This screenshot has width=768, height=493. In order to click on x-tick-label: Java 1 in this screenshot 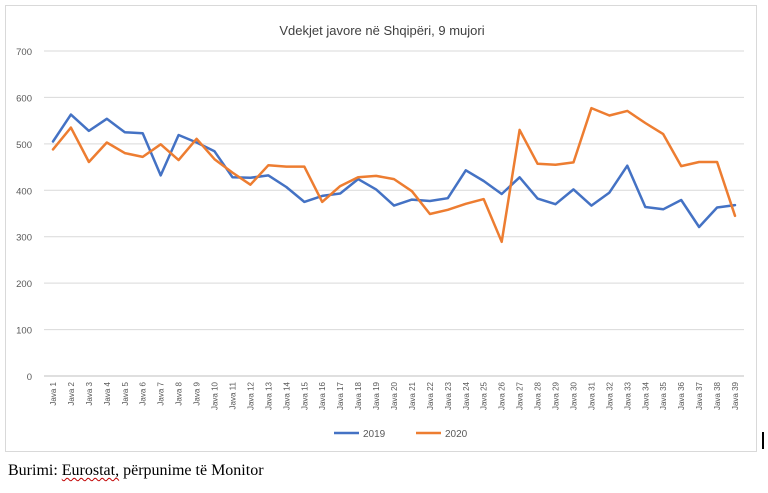, I will do `click(53, 393)`.